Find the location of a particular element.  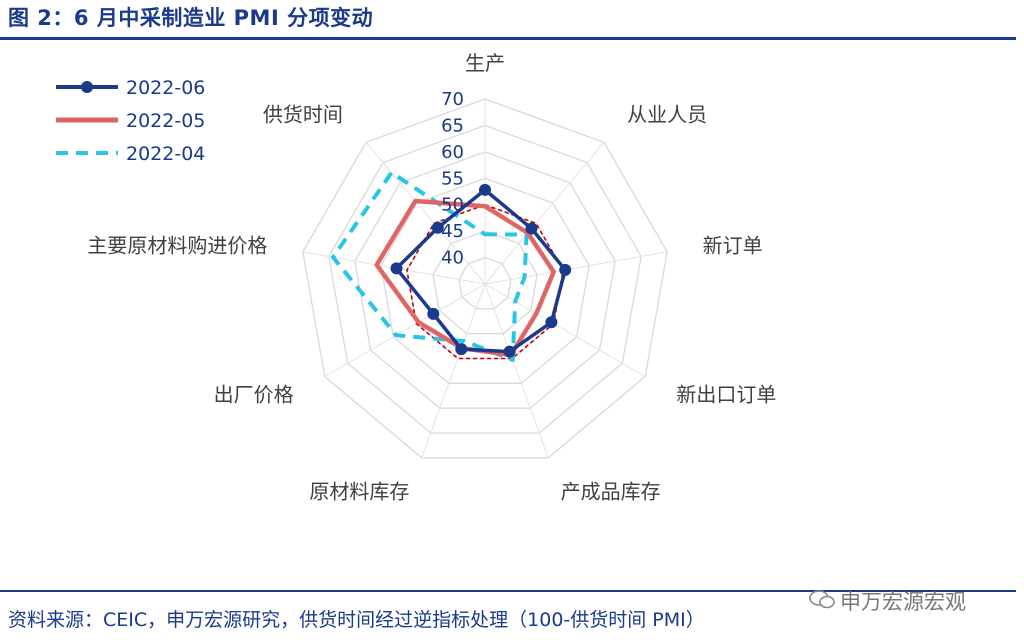

legend-label-1: 2022-05 is located at coordinates (165, 121).